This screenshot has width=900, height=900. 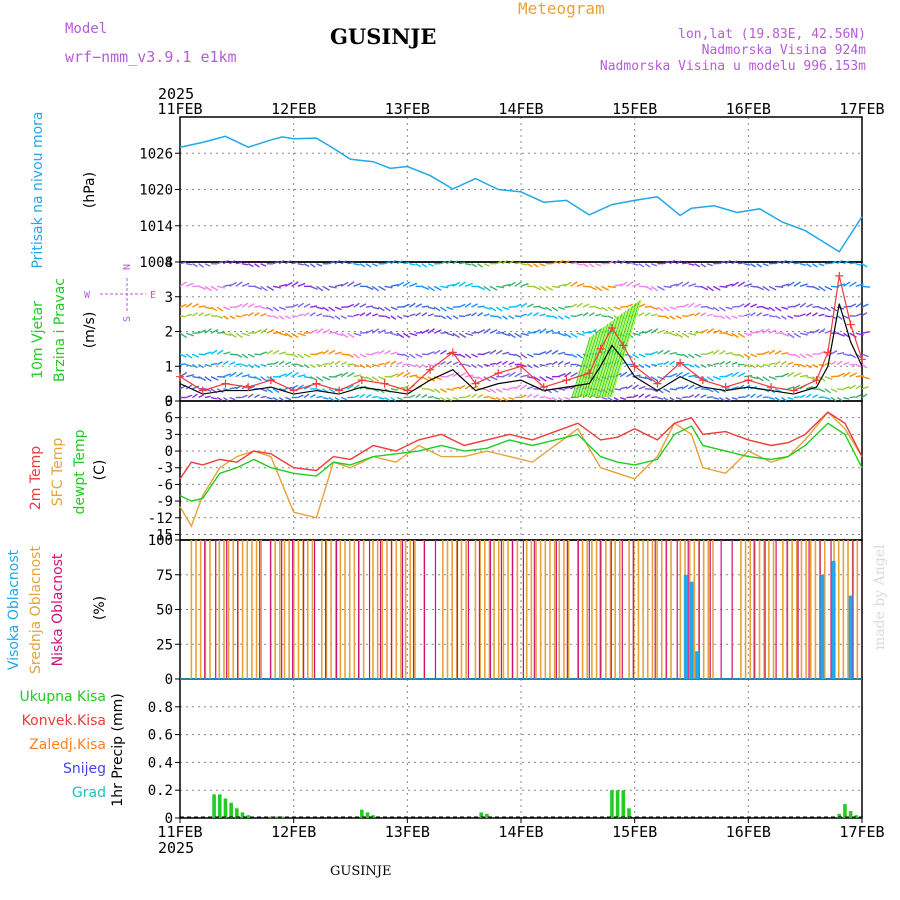 I want to click on precip-legend-2: Zaledj.Kisa, so click(x=67, y=745).